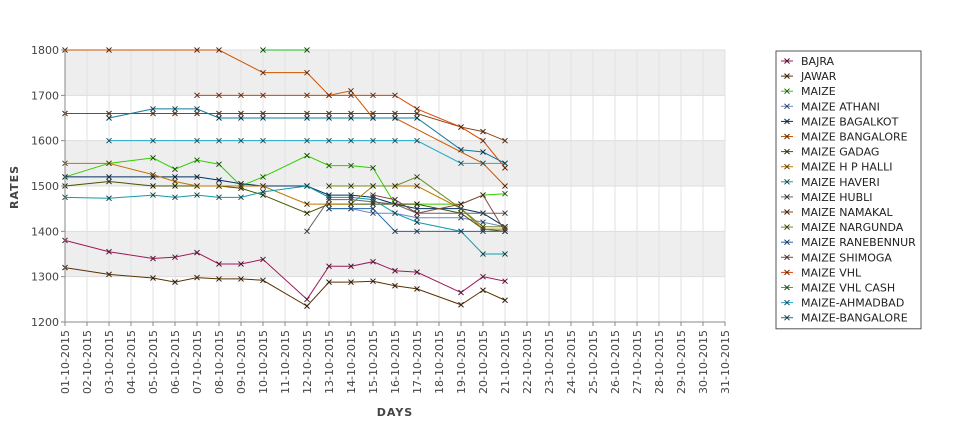 This screenshot has height=429, width=975. I want to click on y-tick-label: 1700, so click(45, 95).